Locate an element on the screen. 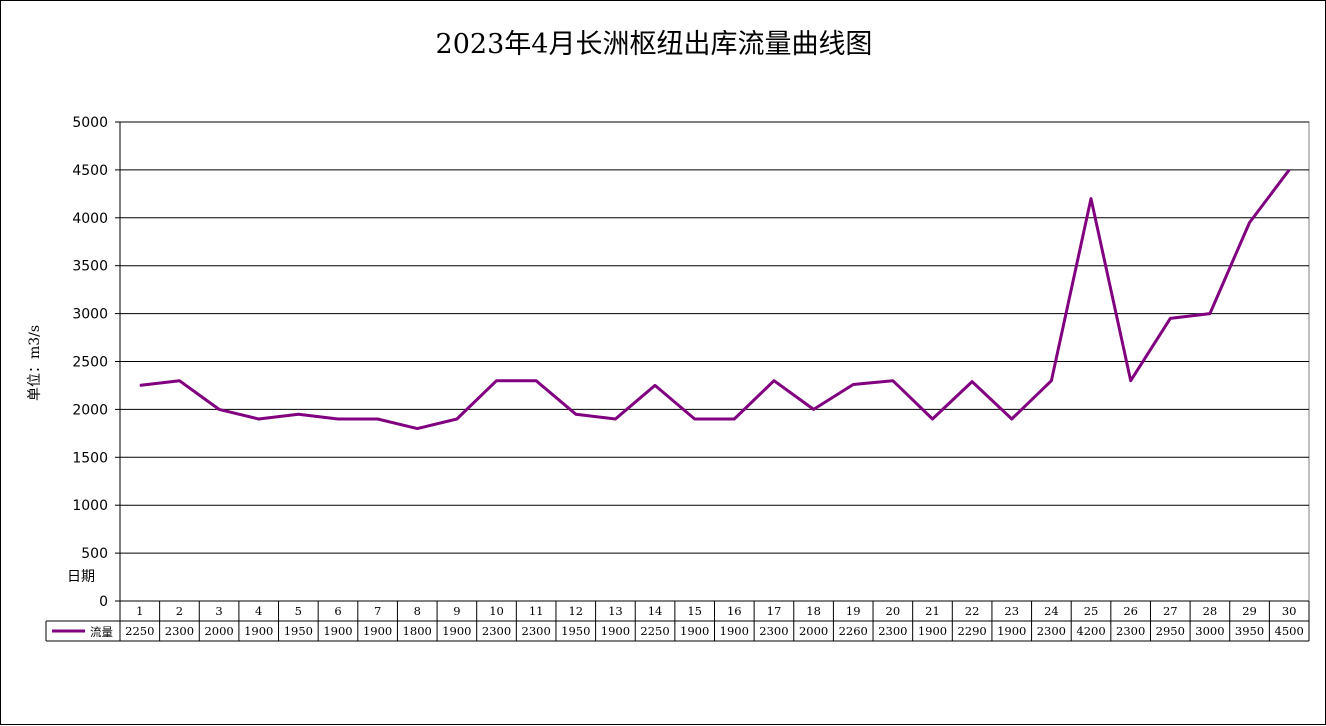  data-label: 1800 is located at coordinates (417, 631).